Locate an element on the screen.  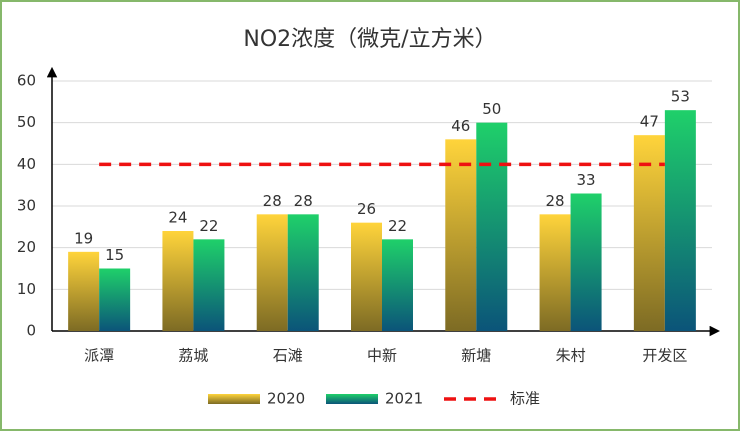
value-label: 24 is located at coordinates (177, 218).